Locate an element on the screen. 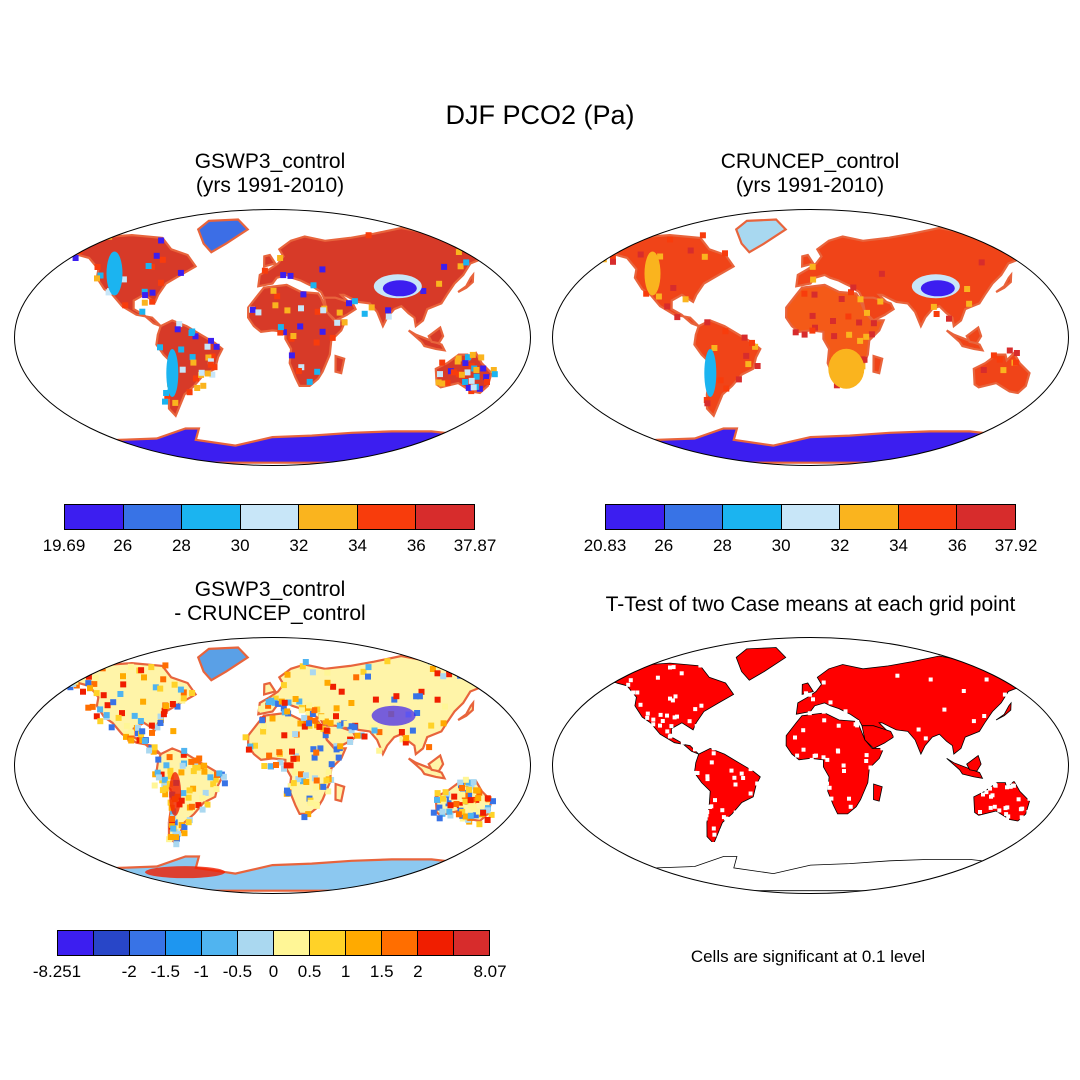  land-greenland is located at coordinates (761, 664).